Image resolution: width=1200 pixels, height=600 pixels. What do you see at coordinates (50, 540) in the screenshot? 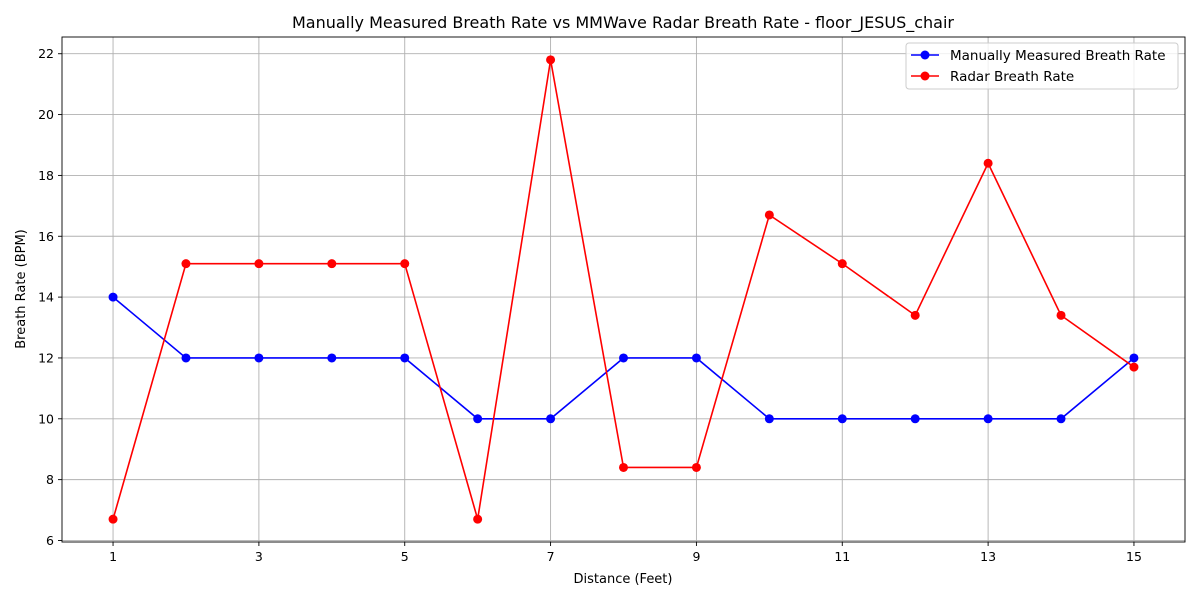
I see `y-tick-label: 6` at bounding box center [50, 540].